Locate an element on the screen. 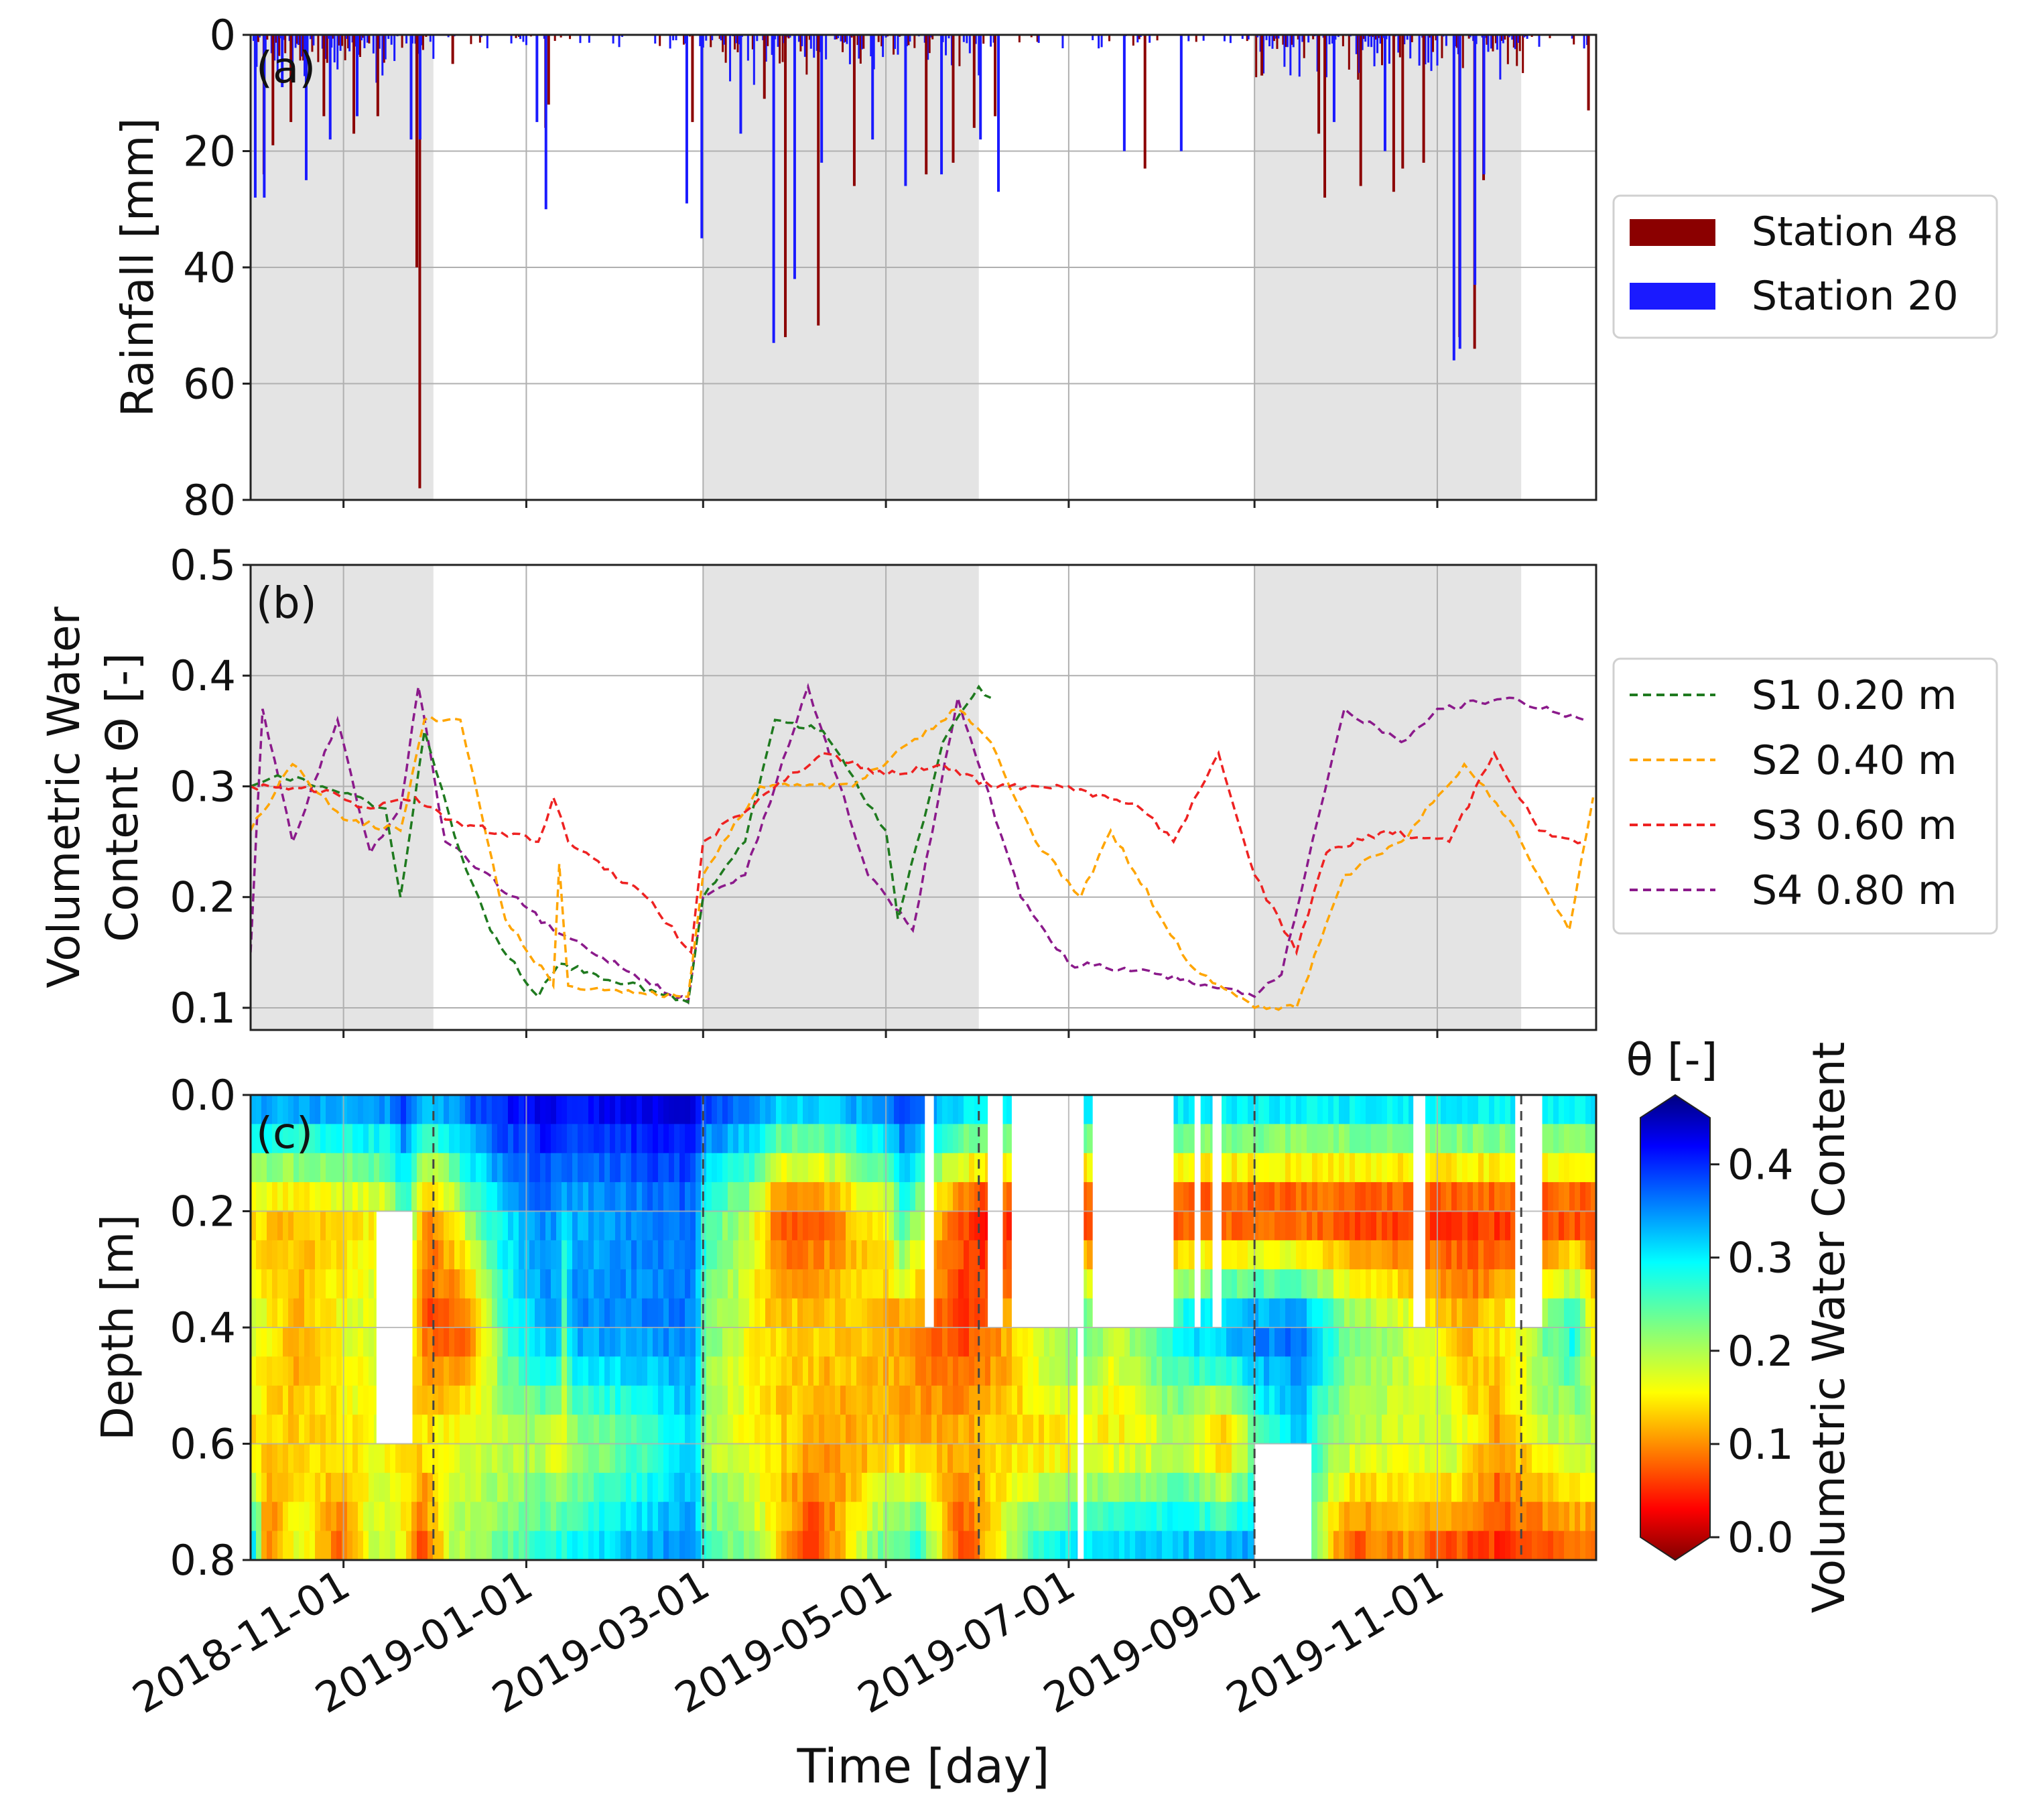  heatmap-cell-1933 is located at coordinates (897, 1458).